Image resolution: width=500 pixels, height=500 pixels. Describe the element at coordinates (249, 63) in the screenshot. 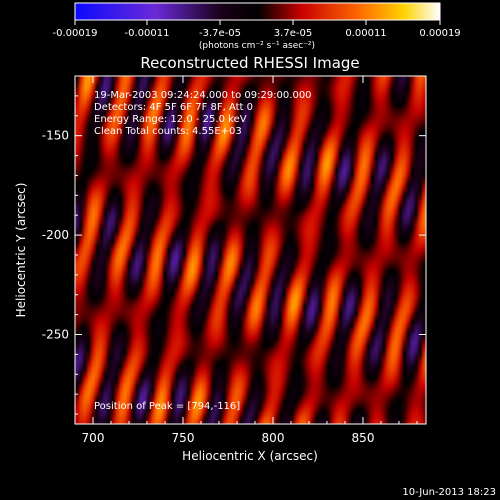

I see `chart-title: Reconstructed RHESSI Image` at that location.